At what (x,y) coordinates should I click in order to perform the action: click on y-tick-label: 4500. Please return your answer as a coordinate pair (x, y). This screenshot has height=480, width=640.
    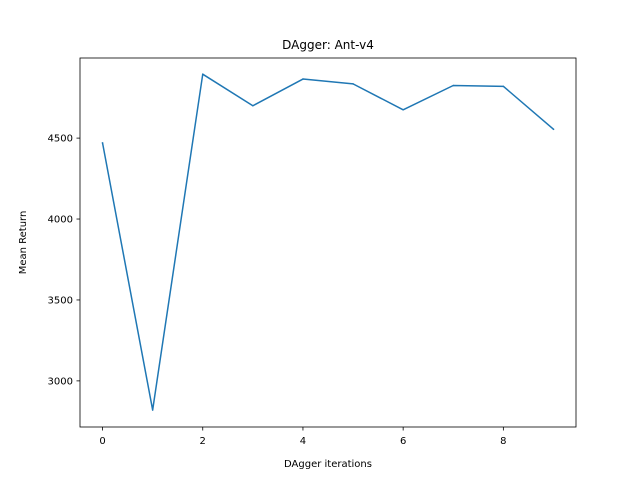
    Looking at the image, I should click on (60, 139).